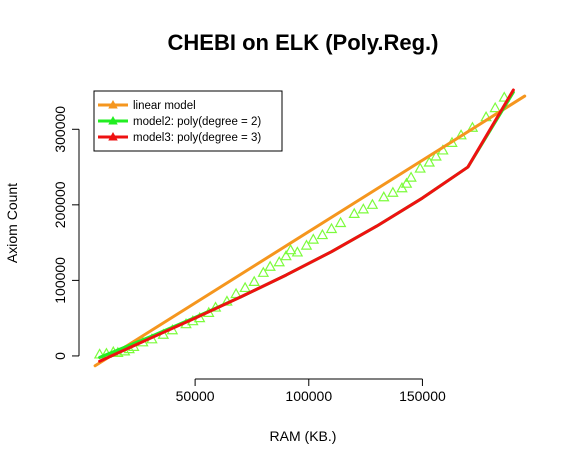 This screenshot has width=567, height=465. What do you see at coordinates (197, 138) in the screenshot?
I see `legend-label: model3: poly(degree = 3)` at bounding box center [197, 138].